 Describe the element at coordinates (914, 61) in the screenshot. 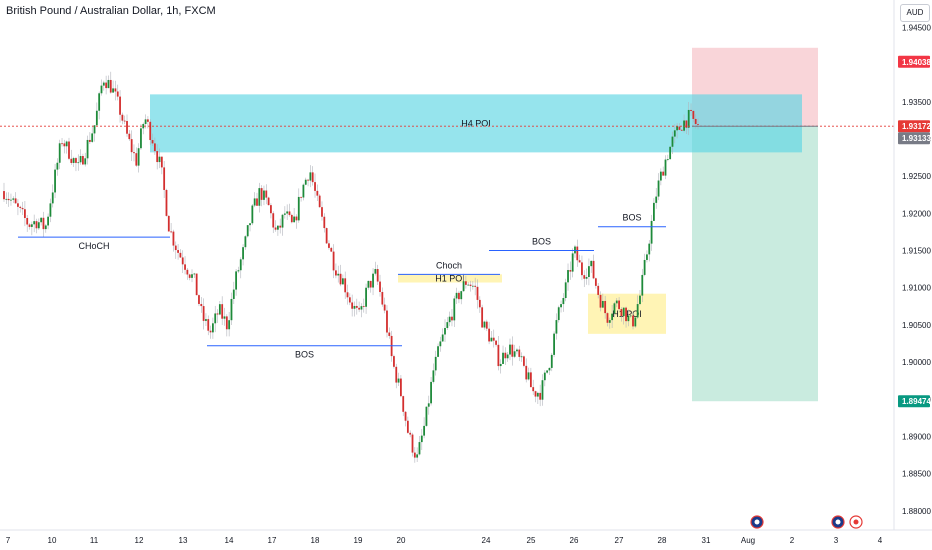

I see `price-tag-stop: 1.94038` at that location.